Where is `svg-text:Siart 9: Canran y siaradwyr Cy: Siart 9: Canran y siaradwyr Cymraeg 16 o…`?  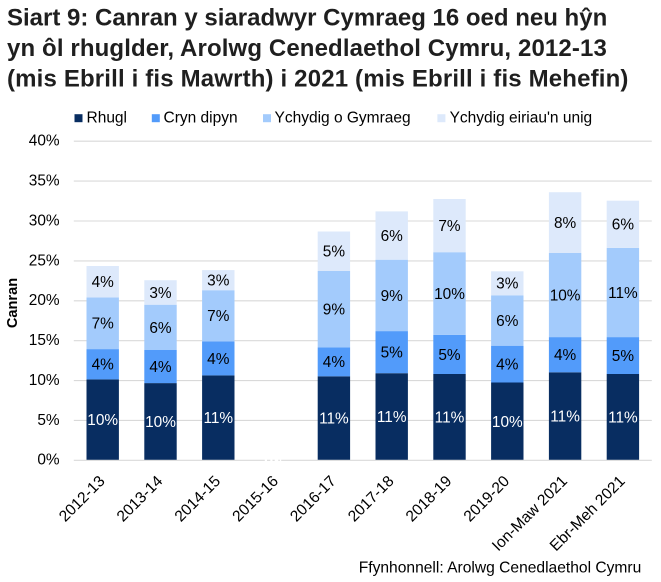
svg-text:Siart 9: Canran y siaradwyr Cy: Siart 9: Canran y siaradwyr Cymraeg 16 o… is located at coordinates (307, 18).